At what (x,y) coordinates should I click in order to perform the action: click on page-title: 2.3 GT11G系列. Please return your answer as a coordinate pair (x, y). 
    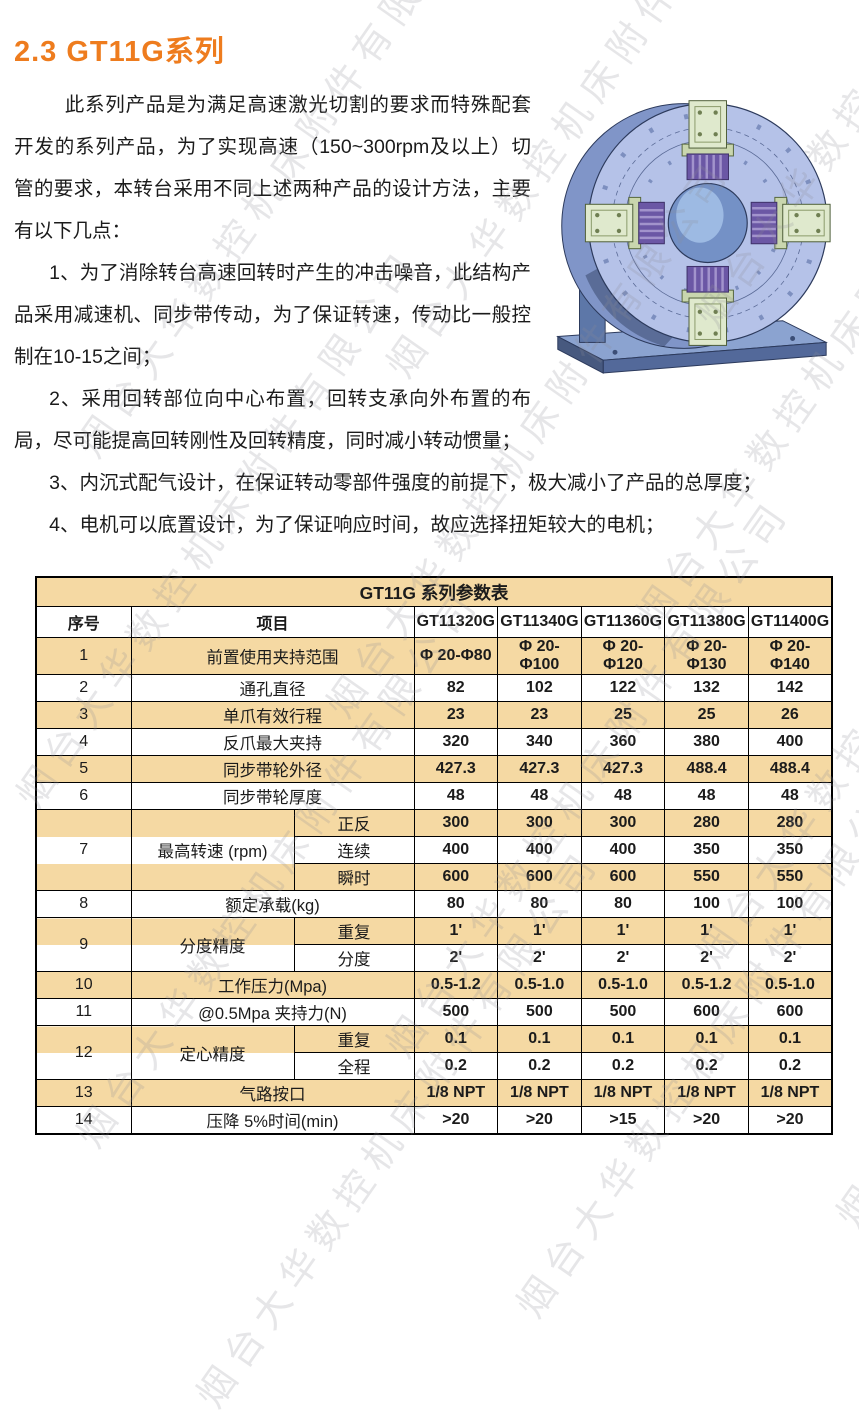
    Looking at the image, I should click on (119, 52).